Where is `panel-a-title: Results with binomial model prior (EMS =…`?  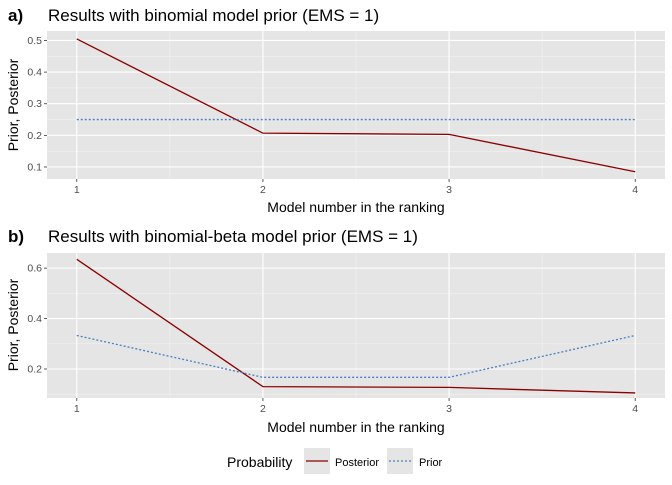
panel-a-title: Results with binomial model prior (EMS =… is located at coordinates (213, 15).